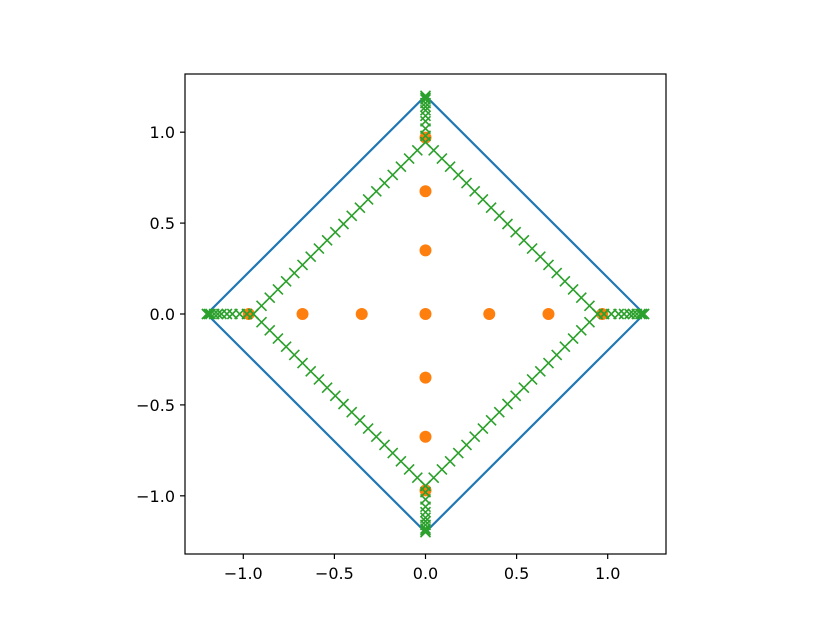 Image resolution: width=830 pixels, height=628 pixels. I want to click on x-axis: −1.0 −0.5 0.0 0.5 1.0, so click(422, 568).